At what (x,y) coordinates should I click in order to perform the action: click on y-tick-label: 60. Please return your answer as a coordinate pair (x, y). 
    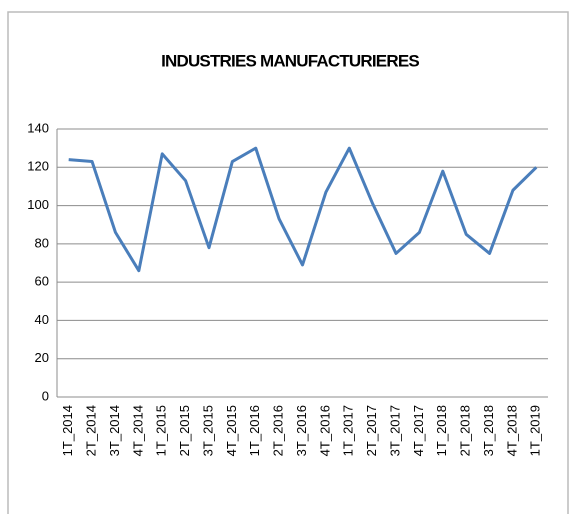
    Looking at the image, I should click on (42, 281).